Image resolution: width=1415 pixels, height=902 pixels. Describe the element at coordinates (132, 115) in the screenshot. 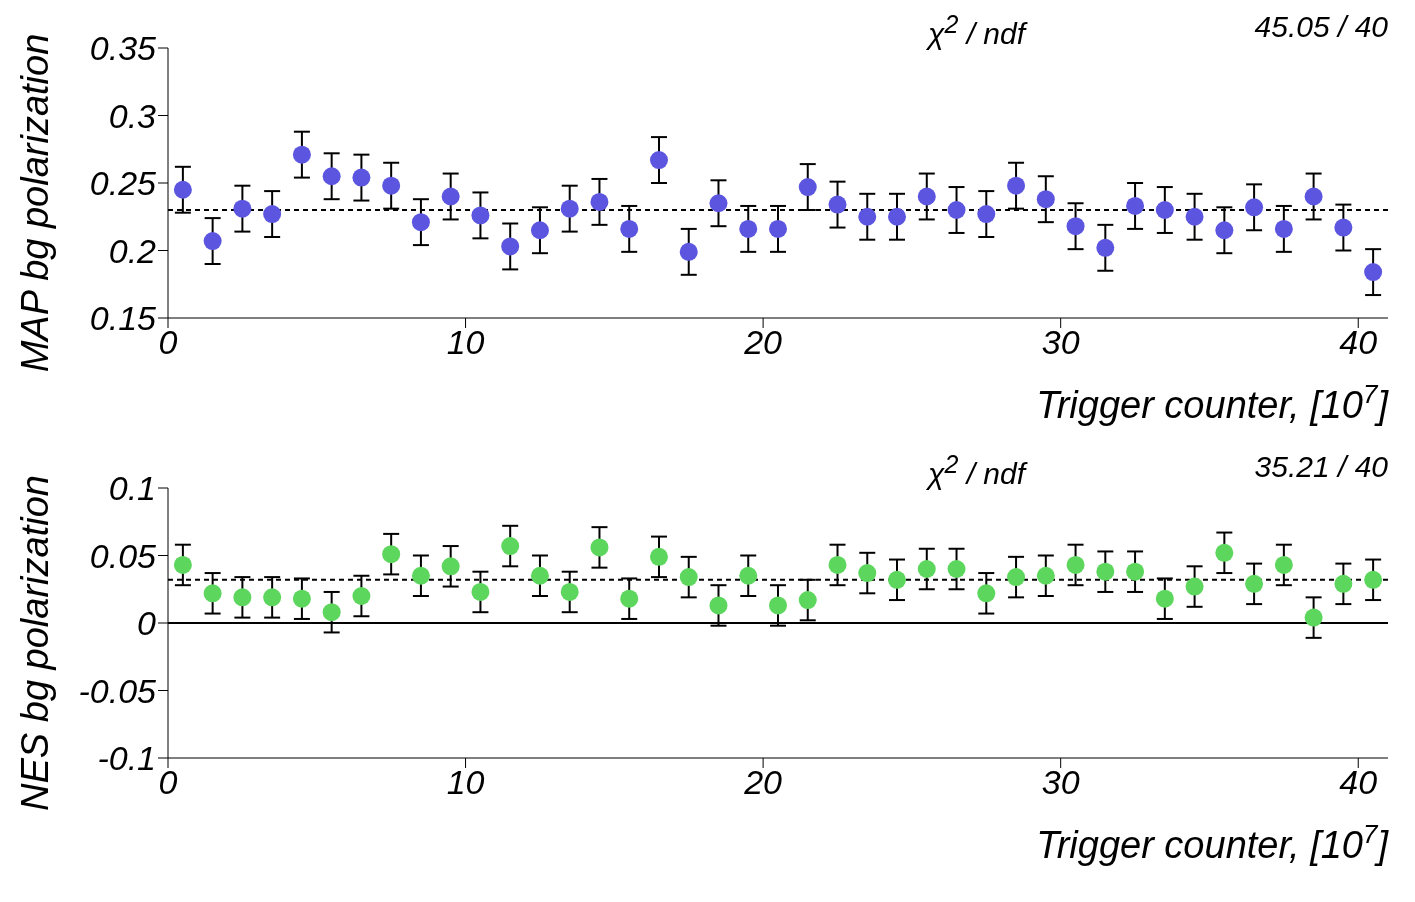

I see `y-tick-label: 0.3` at that location.